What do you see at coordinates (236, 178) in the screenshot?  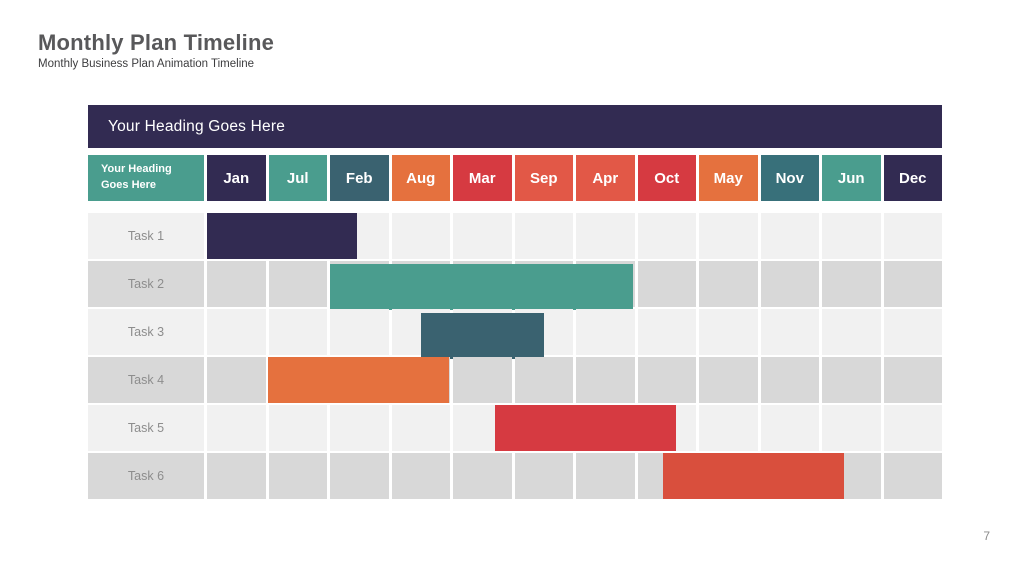 I see `month-label: Jan` at bounding box center [236, 178].